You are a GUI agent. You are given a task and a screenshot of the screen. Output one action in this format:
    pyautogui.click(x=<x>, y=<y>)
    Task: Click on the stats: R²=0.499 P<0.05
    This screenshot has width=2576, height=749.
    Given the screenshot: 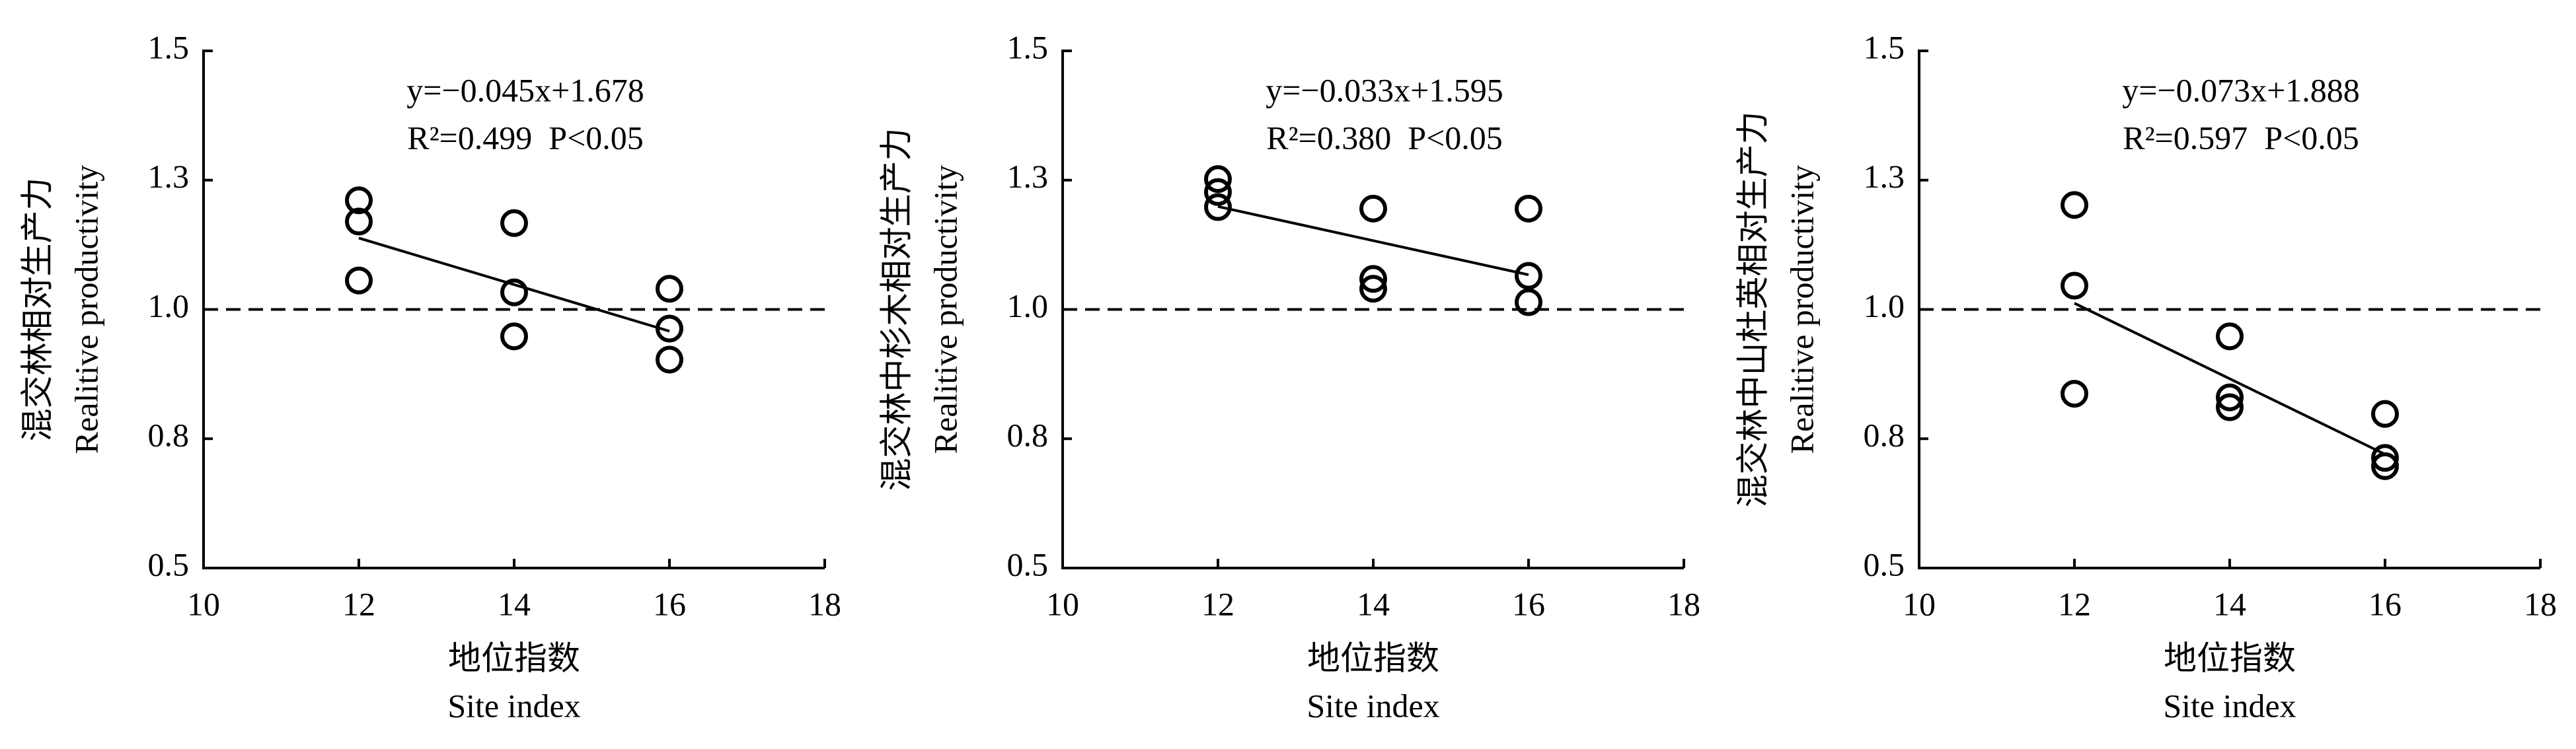 What is the action you would take?
    pyautogui.click(x=525, y=137)
    